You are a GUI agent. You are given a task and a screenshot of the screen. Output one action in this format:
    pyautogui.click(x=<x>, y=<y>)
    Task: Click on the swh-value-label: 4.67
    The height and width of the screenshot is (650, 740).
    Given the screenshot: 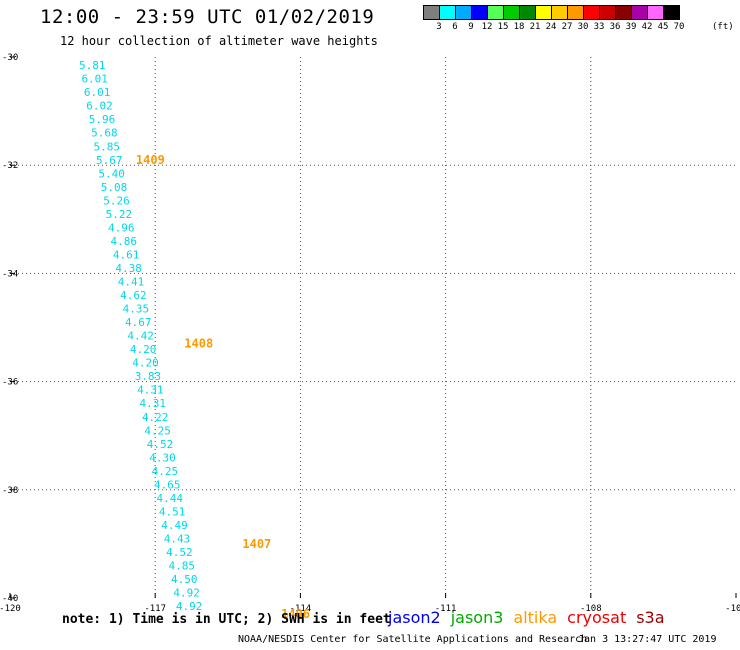 What is the action you would take?
    pyautogui.click(x=138, y=322)
    